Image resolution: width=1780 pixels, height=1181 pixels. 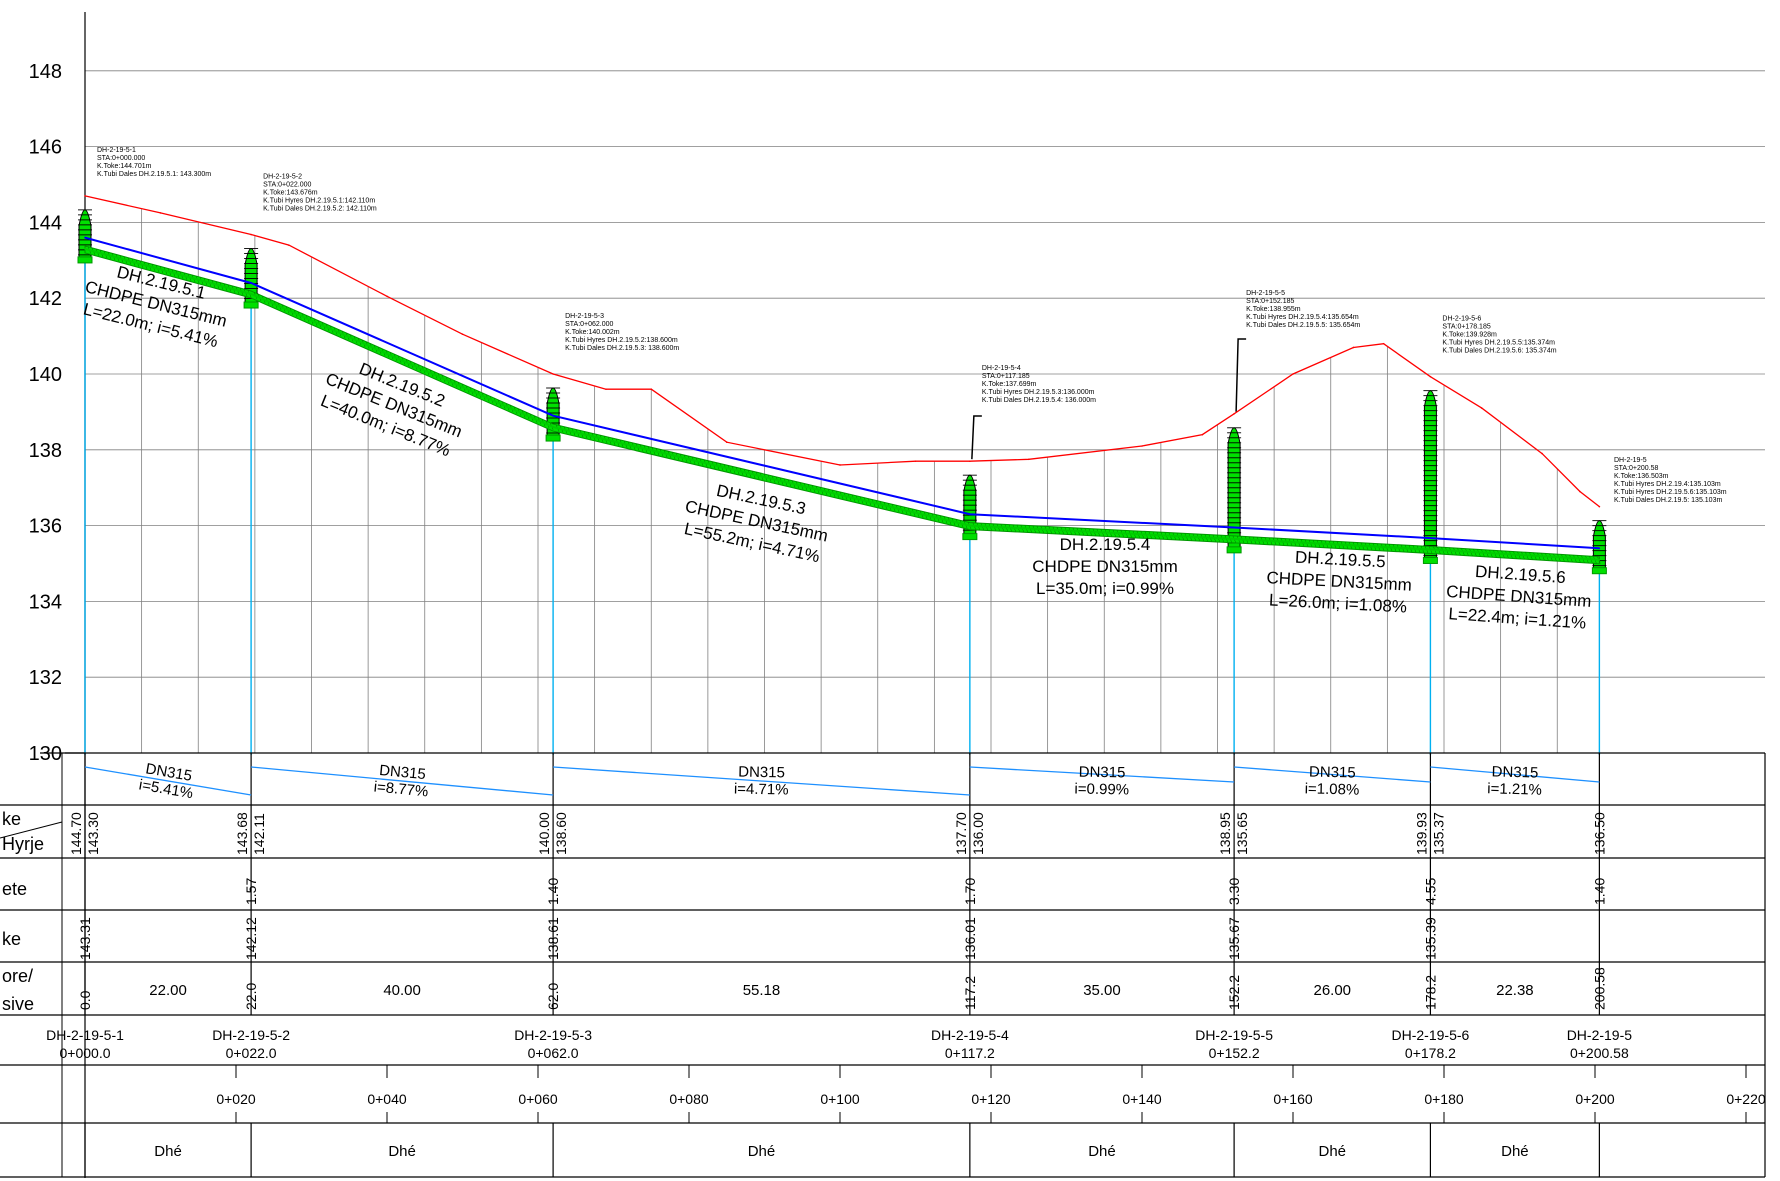 What do you see at coordinates (1105, 544) in the screenshot?
I see `pipe-segment-label-line: DH.2.19.5.4` at bounding box center [1105, 544].